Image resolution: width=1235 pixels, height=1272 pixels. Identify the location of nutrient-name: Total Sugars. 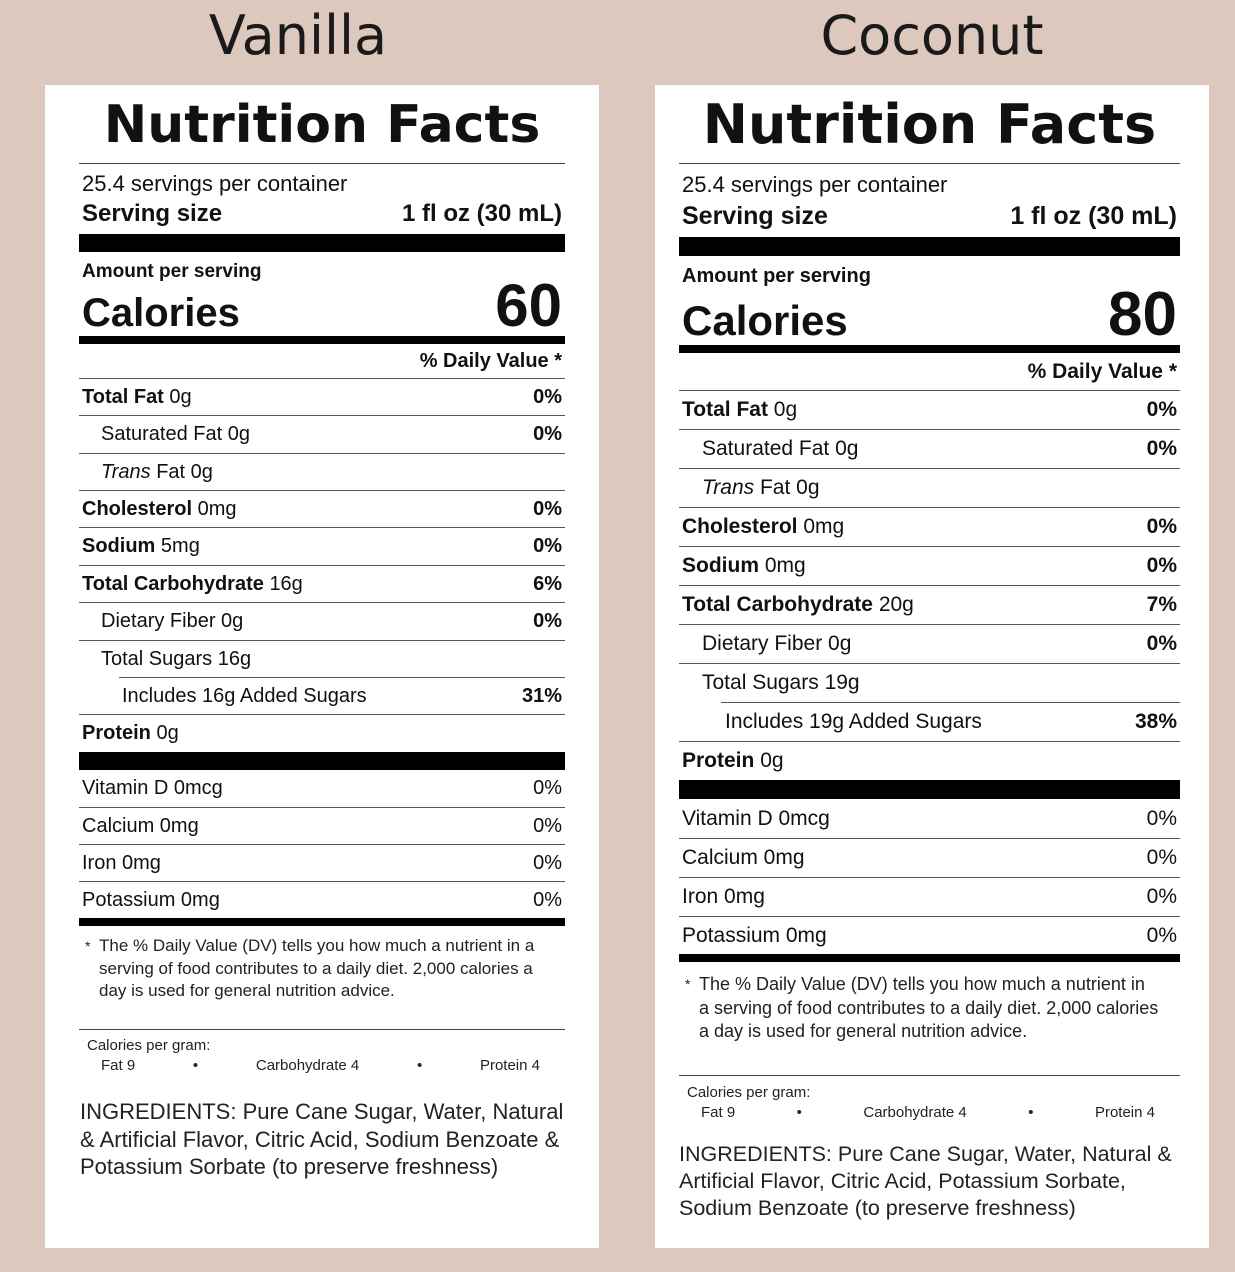
(760, 682).